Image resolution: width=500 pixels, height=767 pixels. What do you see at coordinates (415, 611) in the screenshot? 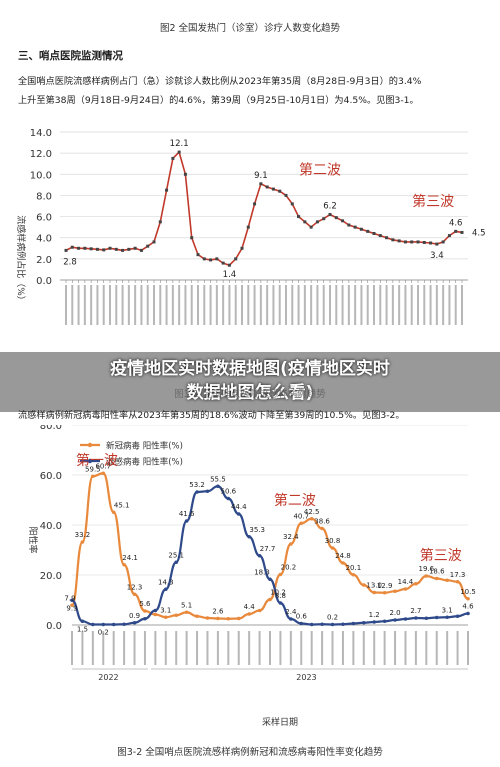
I see `chart2-flu-data-label: 2.7` at bounding box center [415, 611].